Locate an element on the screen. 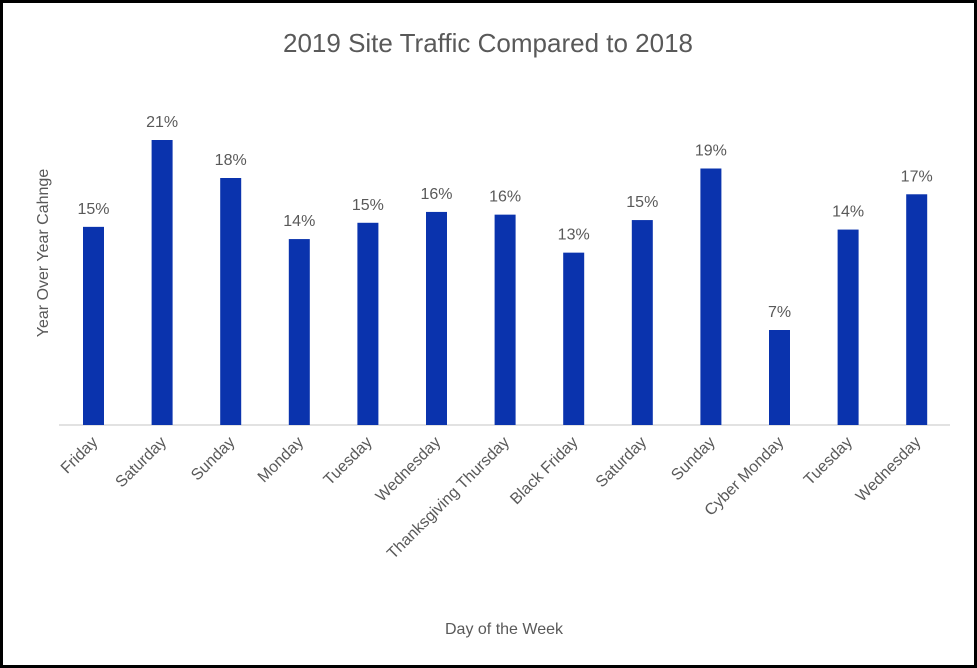  x-tick-label: Monday is located at coordinates (281, 460).